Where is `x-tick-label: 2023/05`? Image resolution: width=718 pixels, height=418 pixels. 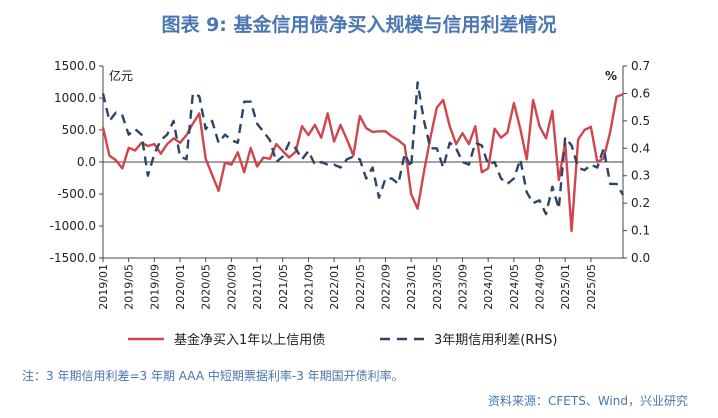
x-tick-label: 2023/05 is located at coordinates (437, 287).